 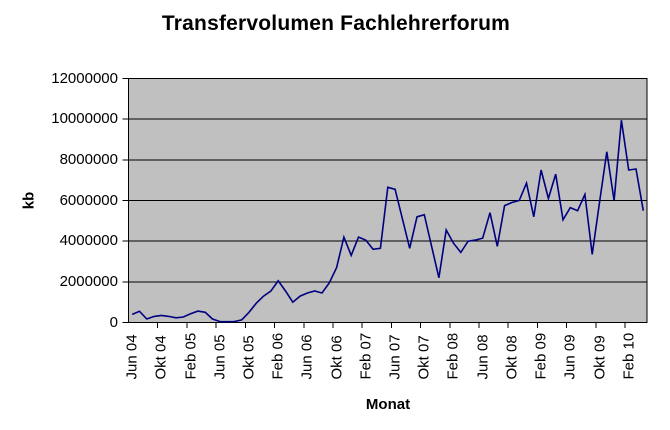 What do you see at coordinates (88, 241) in the screenshot?
I see `y-tick-label: 4000000` at bounding box center [88, 241].